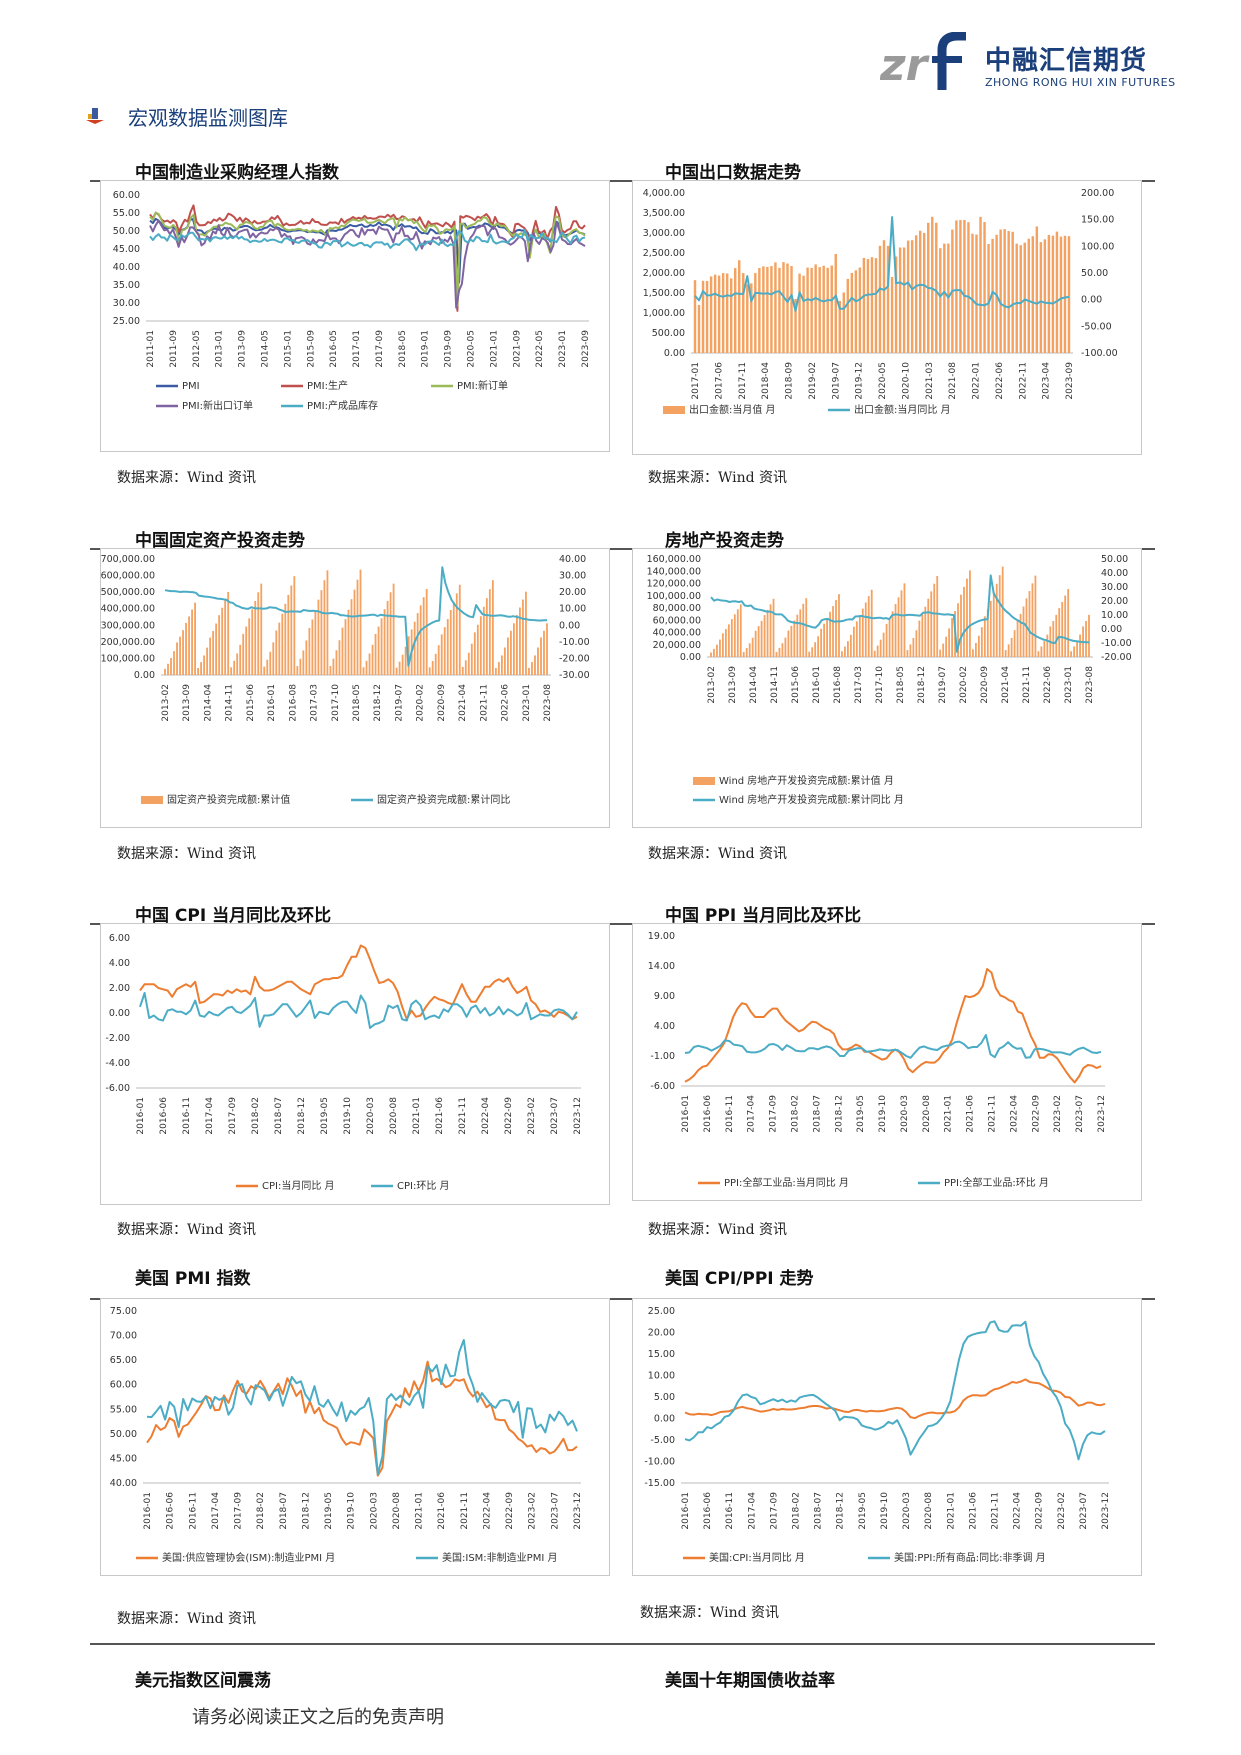 The height and width of the screenshot is (1755, 1241). Describe the element at coordinates (659, 1462) in the screenshot. I see `y-tick-label: -10.00` at that location.